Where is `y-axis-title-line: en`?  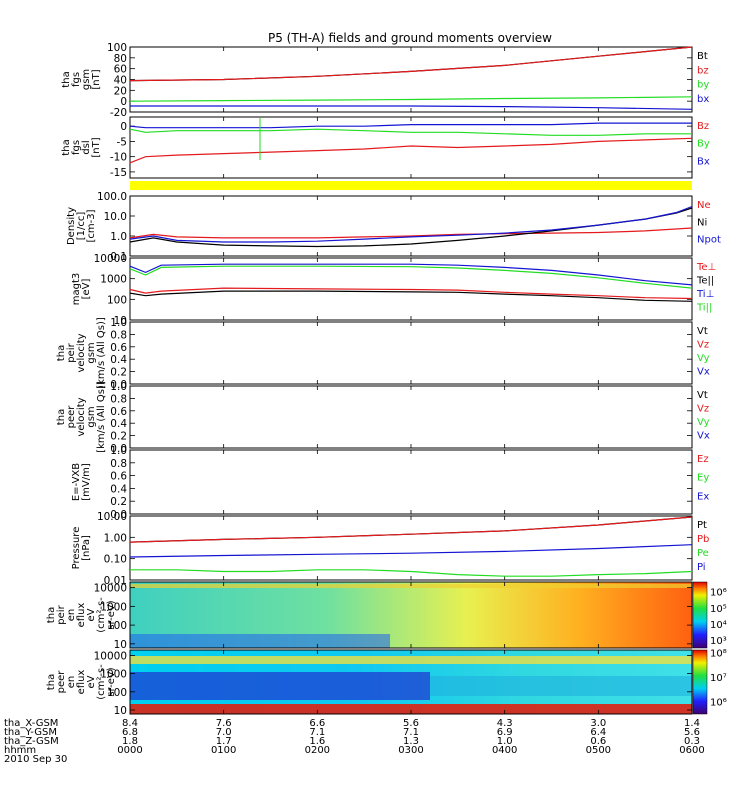
y-axis-title-line: en is located at coordinates (71, 682).